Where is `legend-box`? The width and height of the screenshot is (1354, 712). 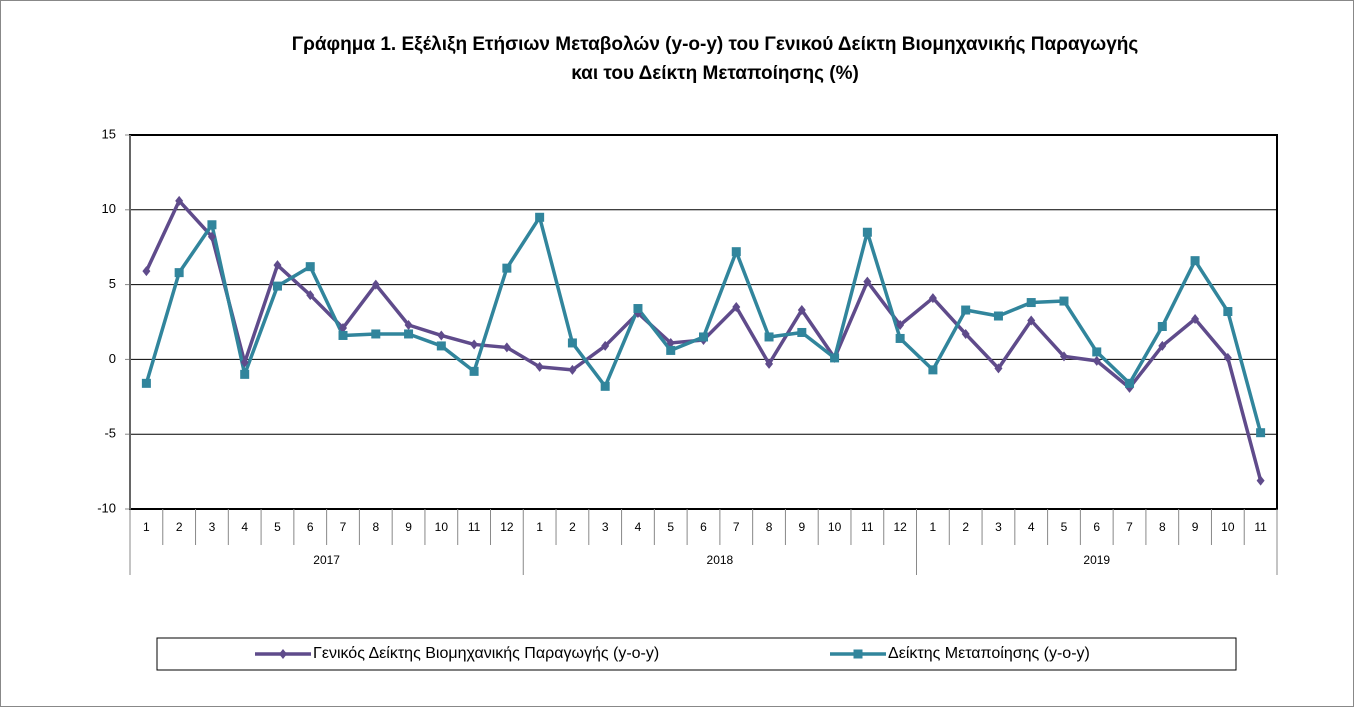 legend-box is located at coordinates (696, 654).